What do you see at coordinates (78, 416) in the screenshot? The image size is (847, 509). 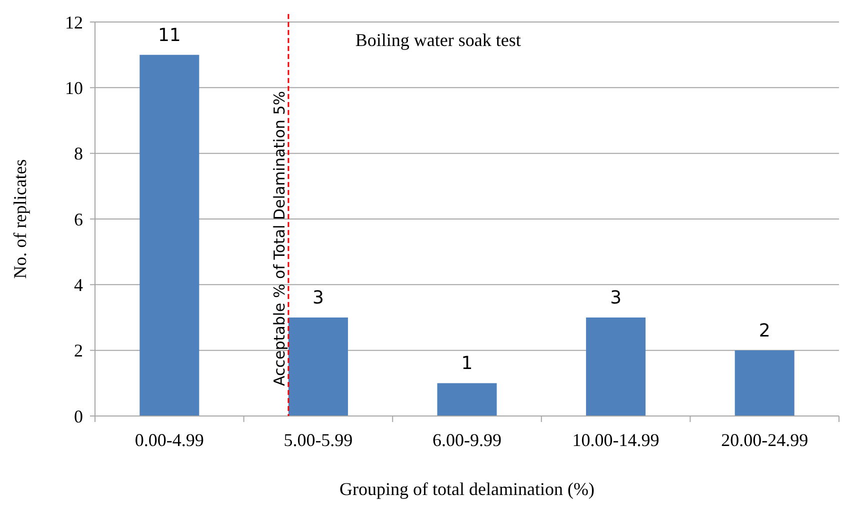 I see `y-tick-label: 0` at bounding box center [78, 416].